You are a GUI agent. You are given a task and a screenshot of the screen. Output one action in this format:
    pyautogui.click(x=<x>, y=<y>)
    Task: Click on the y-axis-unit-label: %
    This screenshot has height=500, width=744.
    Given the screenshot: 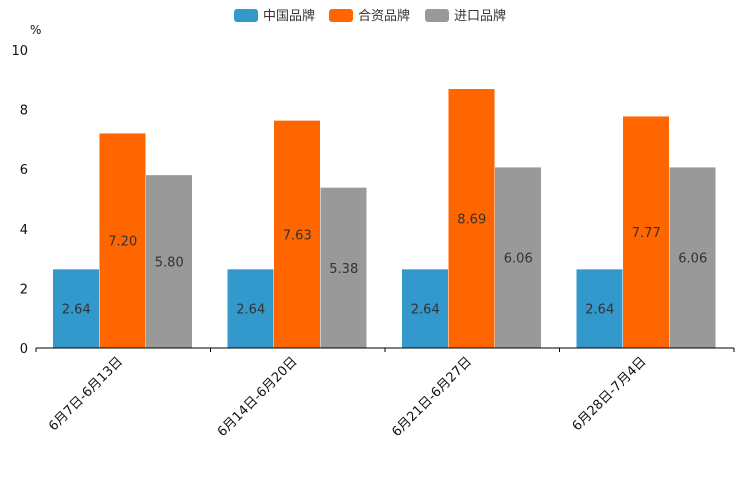 What is the action you would take?
    pyautogui.click(x=35, y=30)
    